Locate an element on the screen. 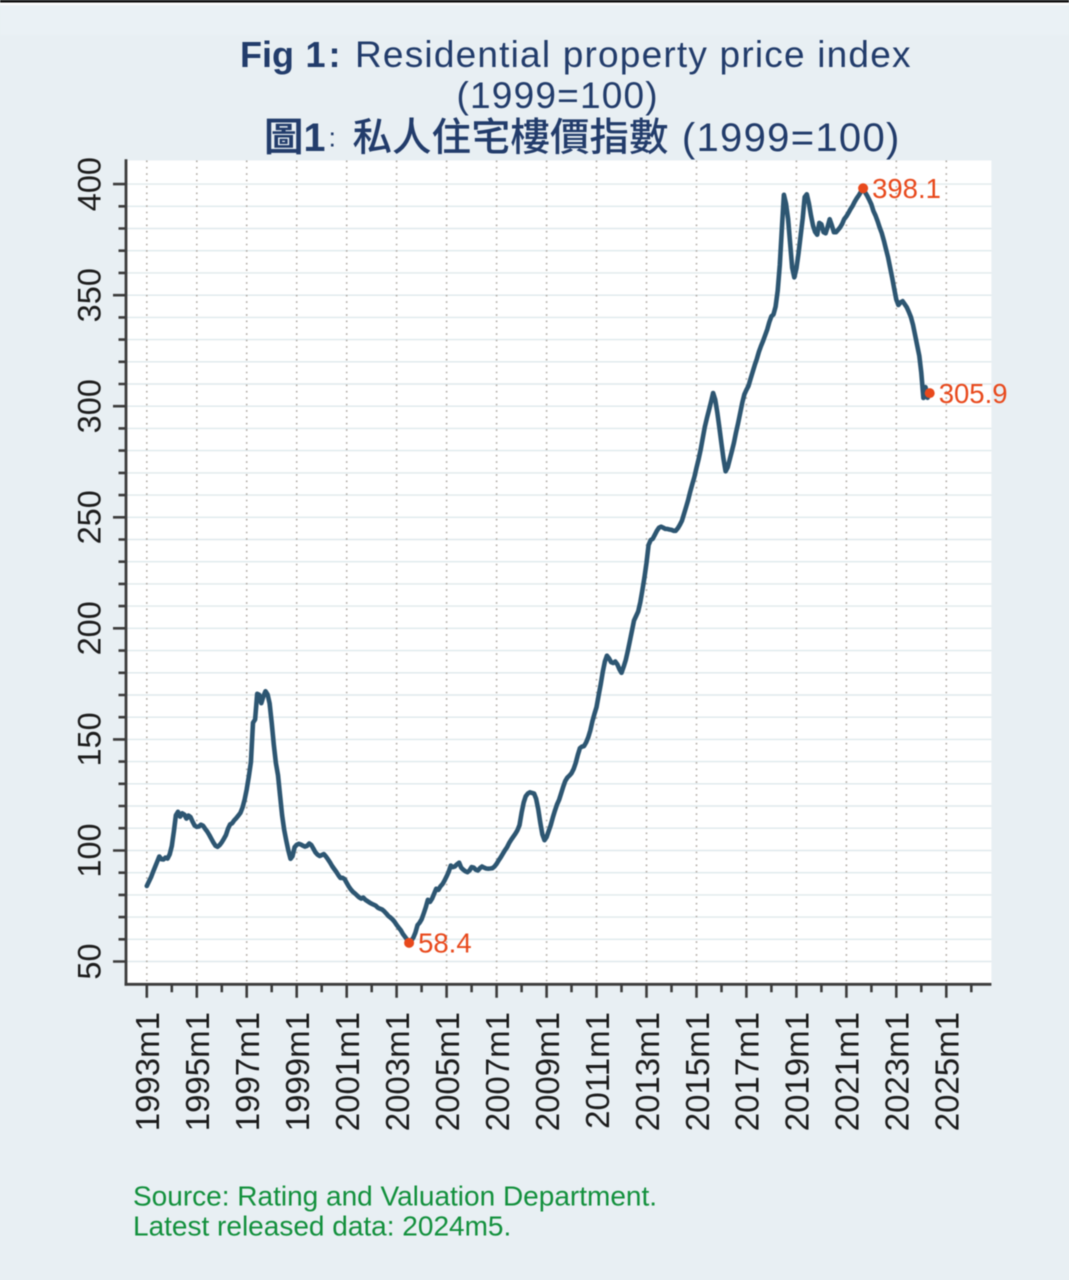  svg-text: 150 is located at coordinates (90, 739).